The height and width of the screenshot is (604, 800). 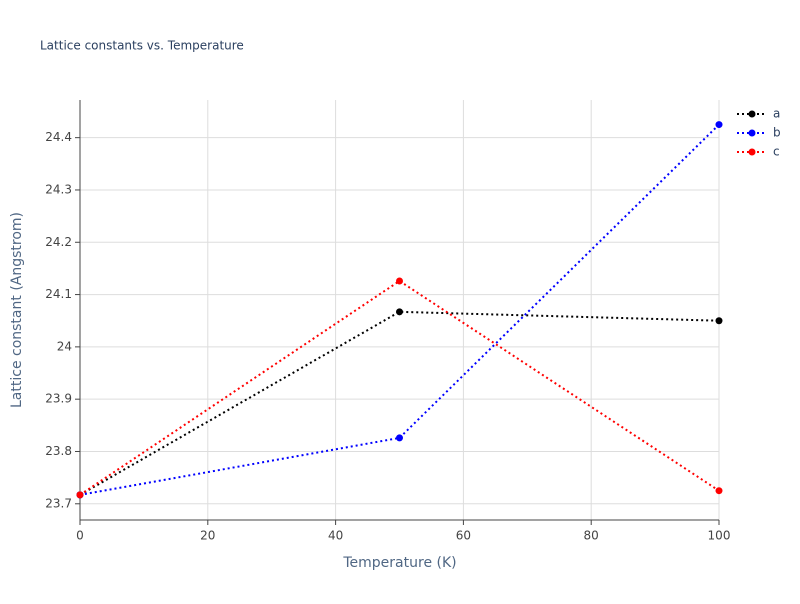 I want to click on x-axis-title: Temperature (K), so click(x=399, y=563).